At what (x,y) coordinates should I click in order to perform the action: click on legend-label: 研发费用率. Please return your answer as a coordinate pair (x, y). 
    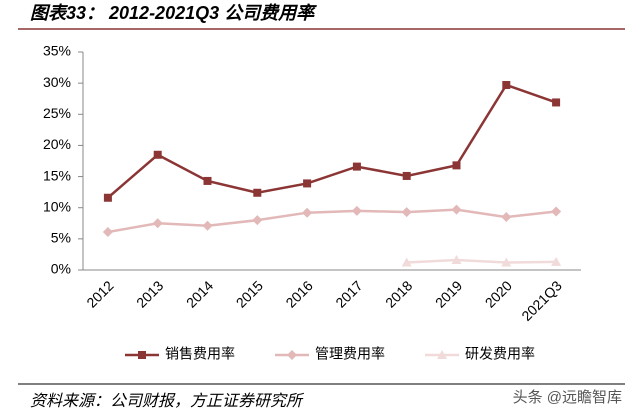
    Looking at the image, I should click on (500, 354).